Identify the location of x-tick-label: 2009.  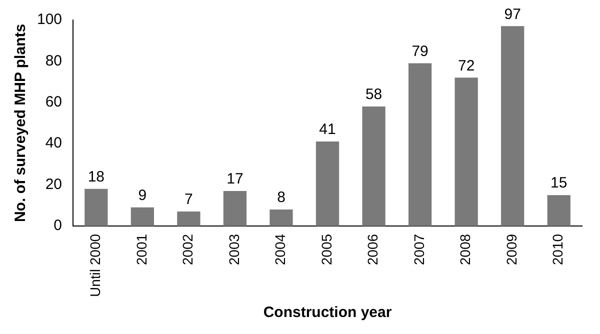
(511, 250).